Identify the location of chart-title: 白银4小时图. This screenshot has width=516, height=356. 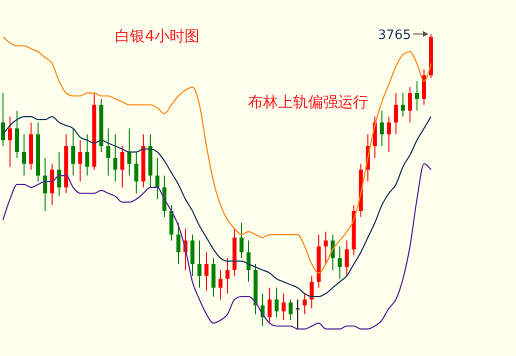
(157, 36).